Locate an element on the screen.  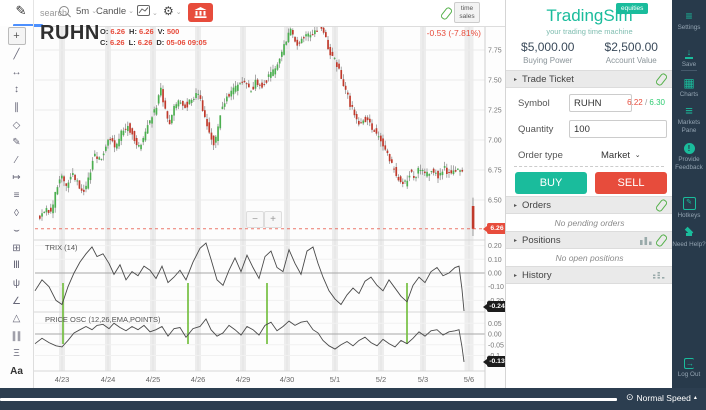
svg-text: 4/26 is located at coordinates (198, 379).